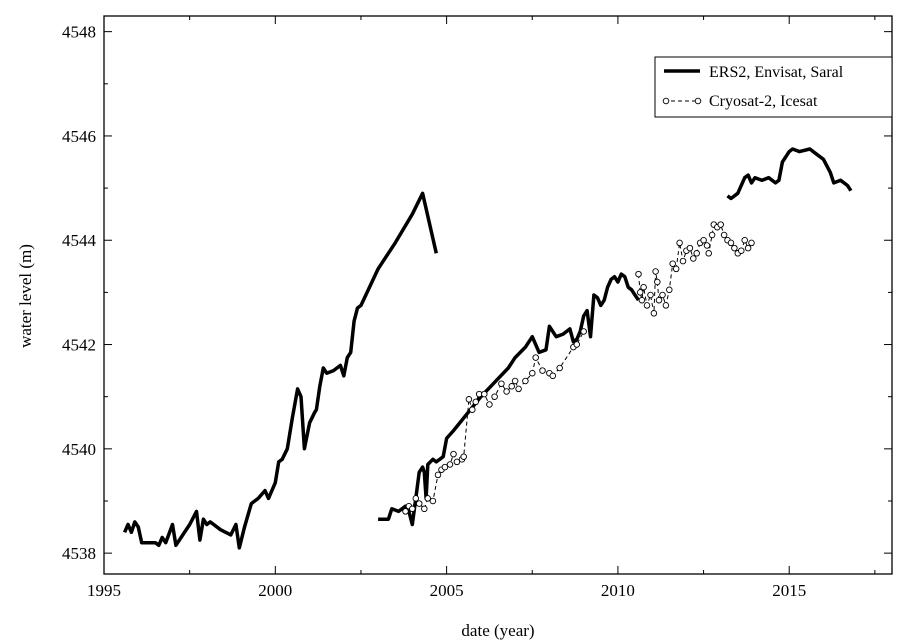 This screenshot has height=641, width=900. What do you see at coordinates (666, 101) in the screenshot?
I see `legend-marker-cryosat-left` at bounding box center [666, 101].